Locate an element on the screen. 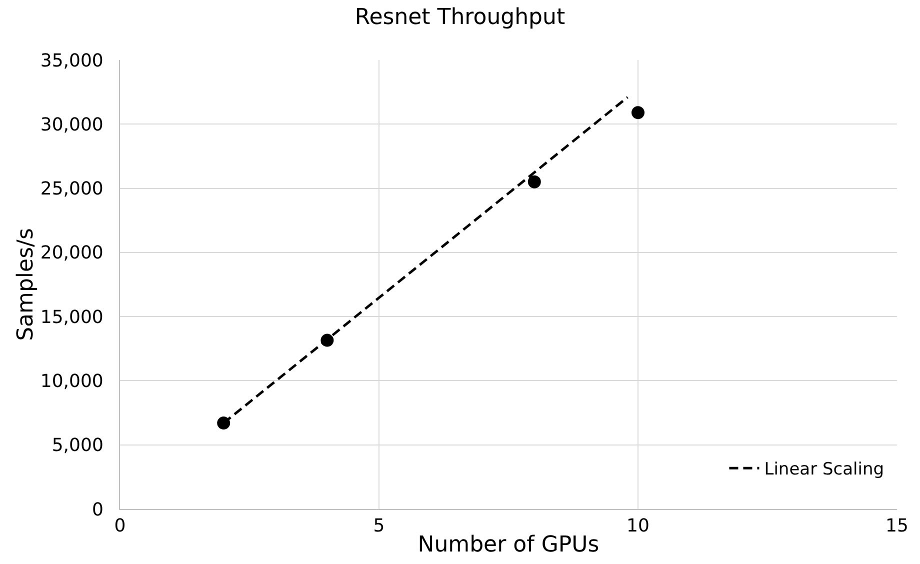 This screenshot has height=564, width=920. y-axis-title: Samples/s is located at coordinates (25, 284).